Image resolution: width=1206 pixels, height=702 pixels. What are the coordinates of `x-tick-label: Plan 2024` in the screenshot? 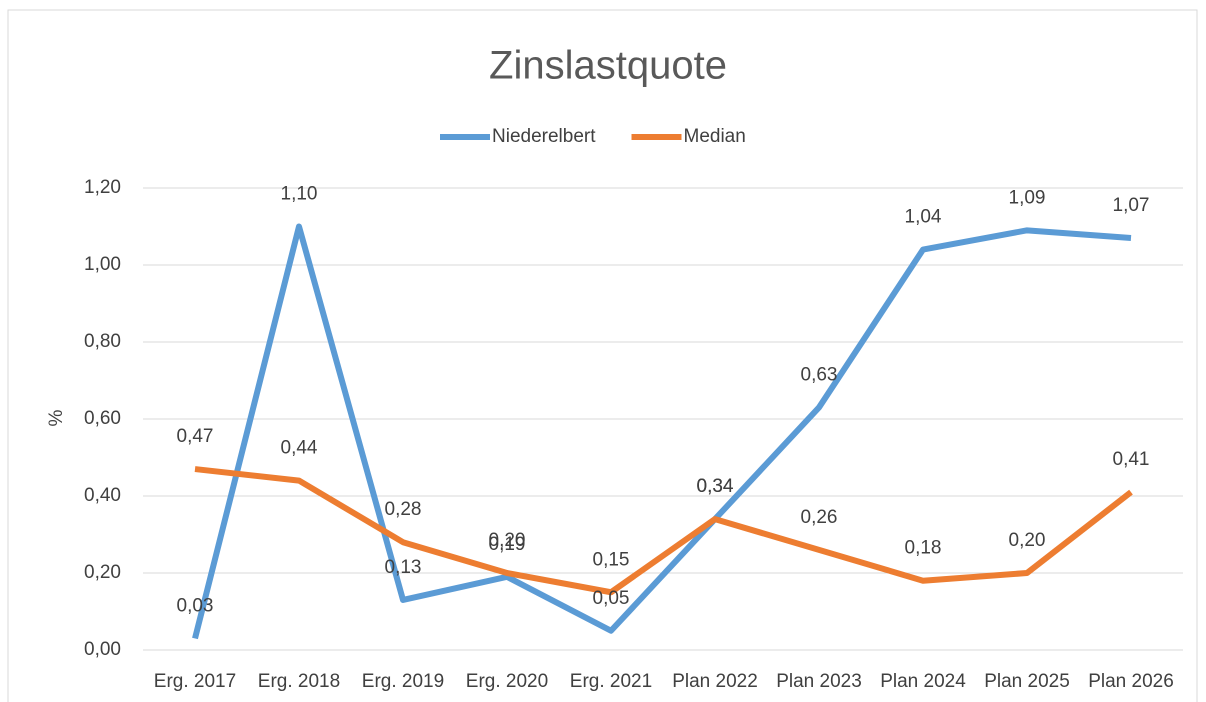 It's located at (923, 681).